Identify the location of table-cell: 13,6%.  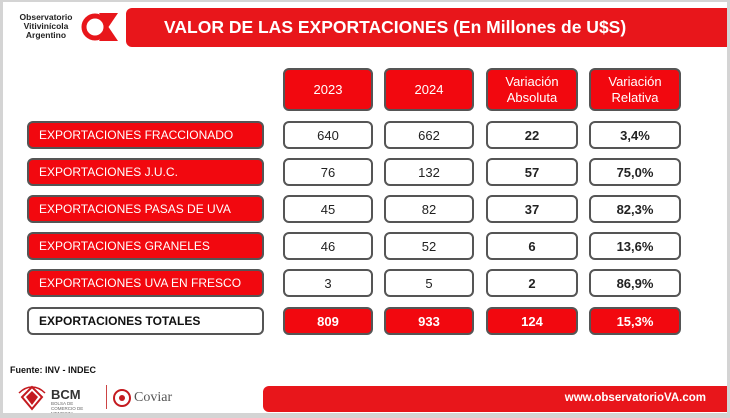
(635, 246).